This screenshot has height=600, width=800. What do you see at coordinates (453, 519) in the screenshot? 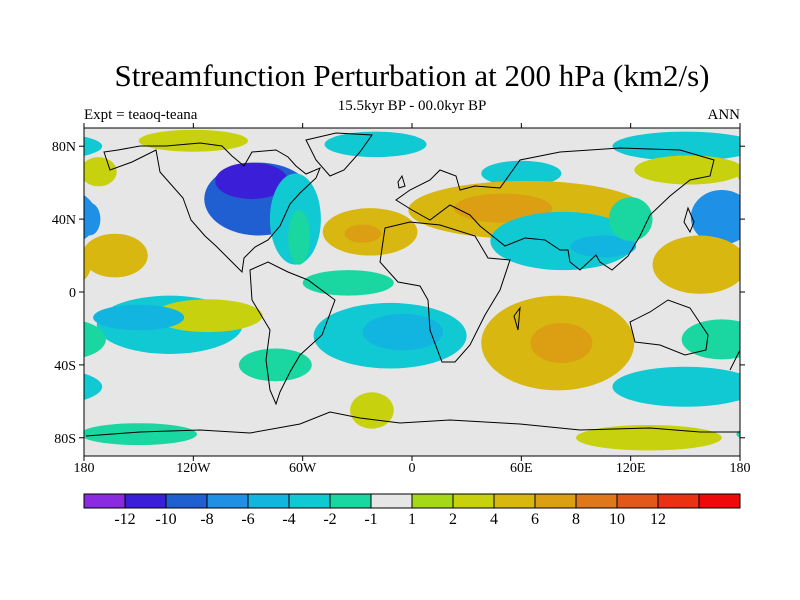
I see `colorbar-label: 2` at bounding box center [453, 519].